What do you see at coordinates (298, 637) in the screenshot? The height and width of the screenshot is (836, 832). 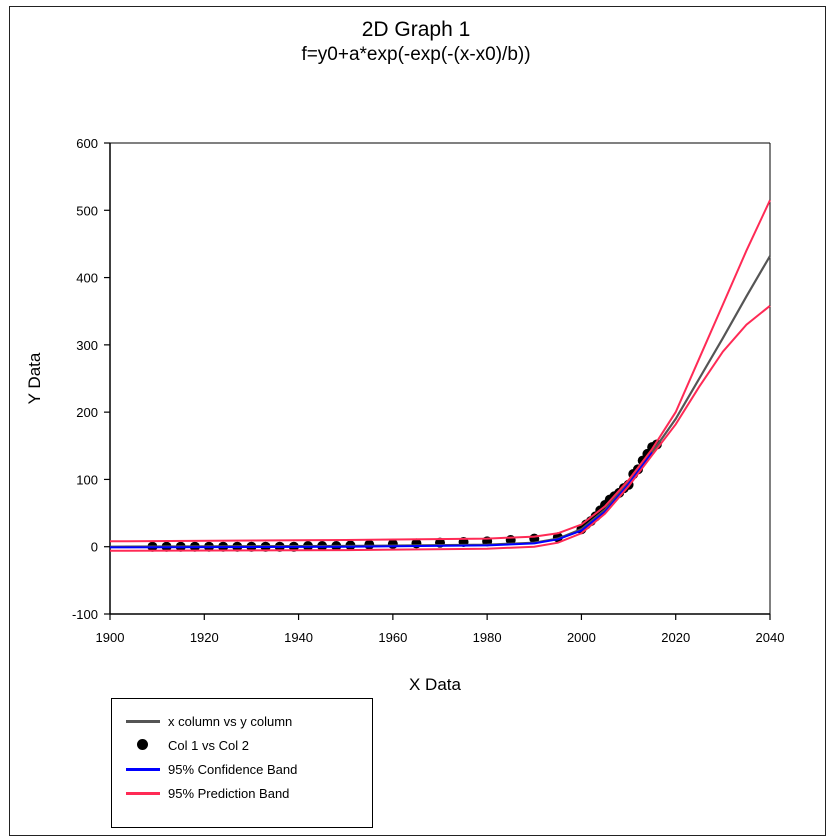 I see `x-tick-label: 1940` at bounding box center [298, 637].